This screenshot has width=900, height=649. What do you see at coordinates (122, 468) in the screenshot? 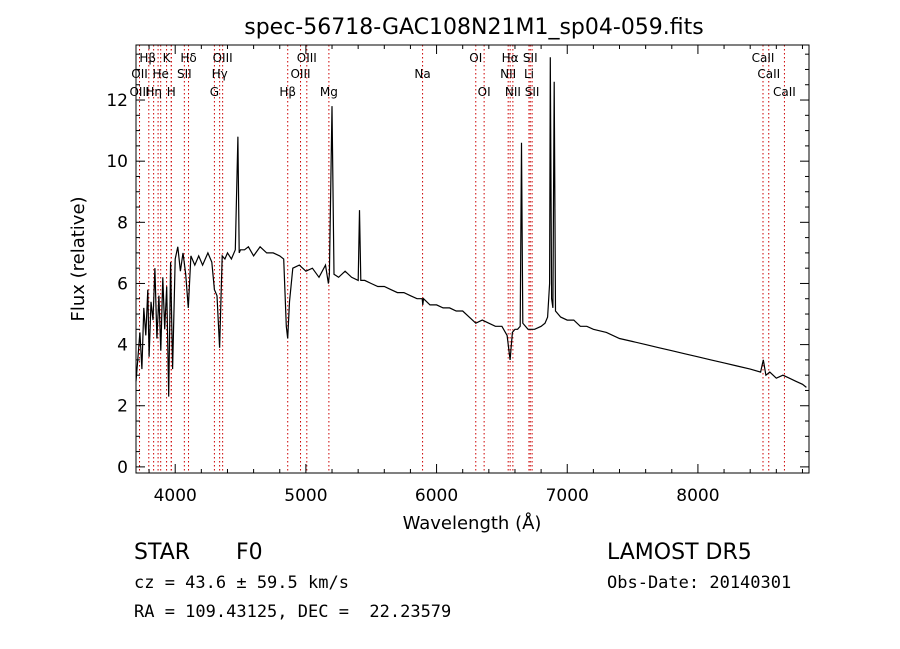
I see `y-tick-label-0: 0` at bounding box center [122, 468].